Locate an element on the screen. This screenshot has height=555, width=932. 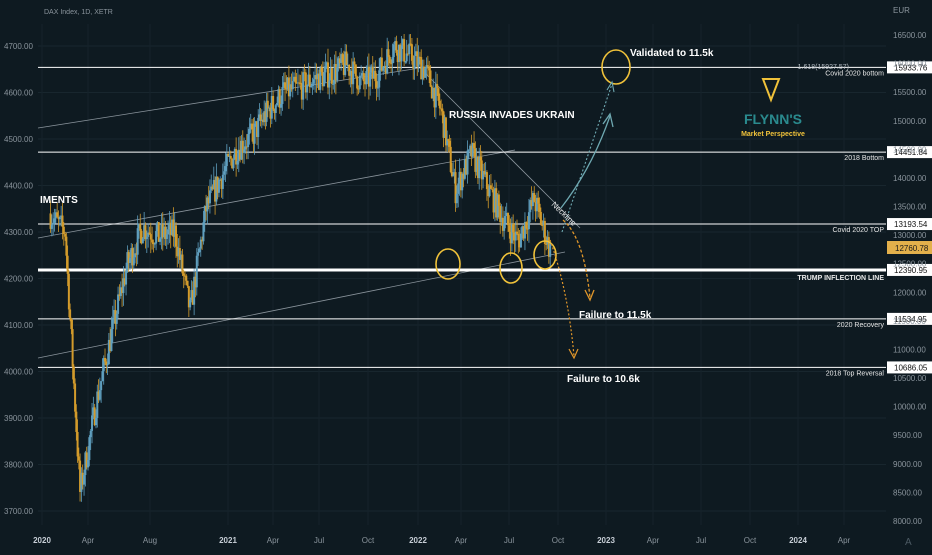
failure-11-5k-annotation: Failure to 11.5k is located at coordinates (615, 315).